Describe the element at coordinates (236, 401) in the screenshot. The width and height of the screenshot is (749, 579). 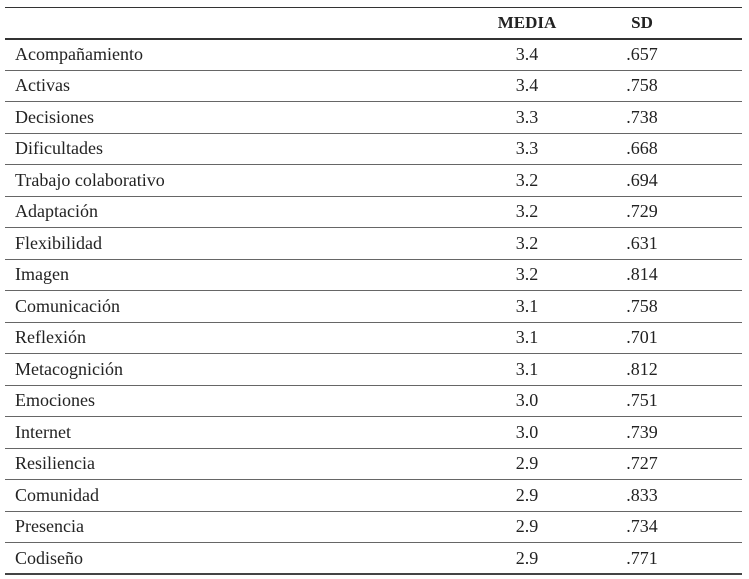
I see `row-name: Emociones` at that location.